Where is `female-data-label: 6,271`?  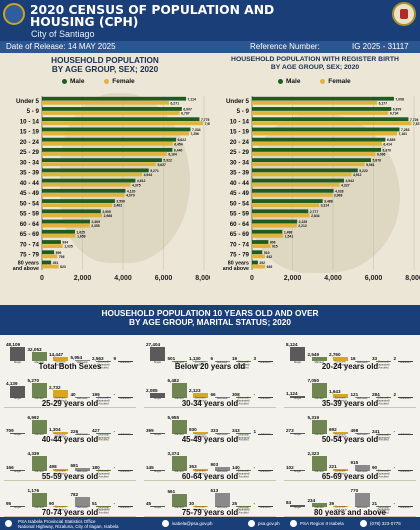
female-data-label: 6,271 is located at coordinates (174, 103).